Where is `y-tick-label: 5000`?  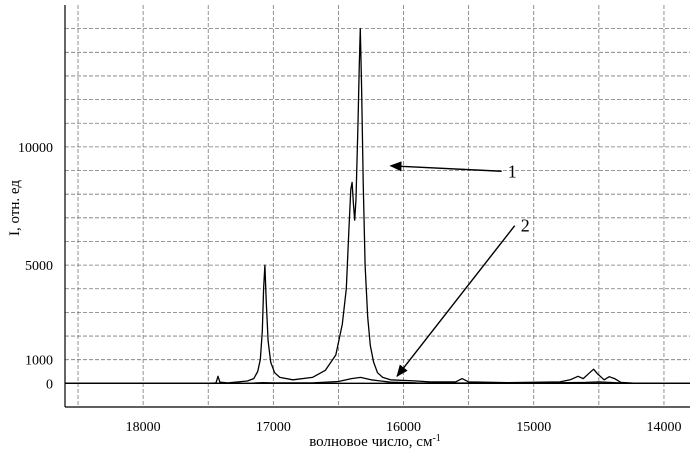
y-tick-label: 5000 is located at coordinates (39, 266).